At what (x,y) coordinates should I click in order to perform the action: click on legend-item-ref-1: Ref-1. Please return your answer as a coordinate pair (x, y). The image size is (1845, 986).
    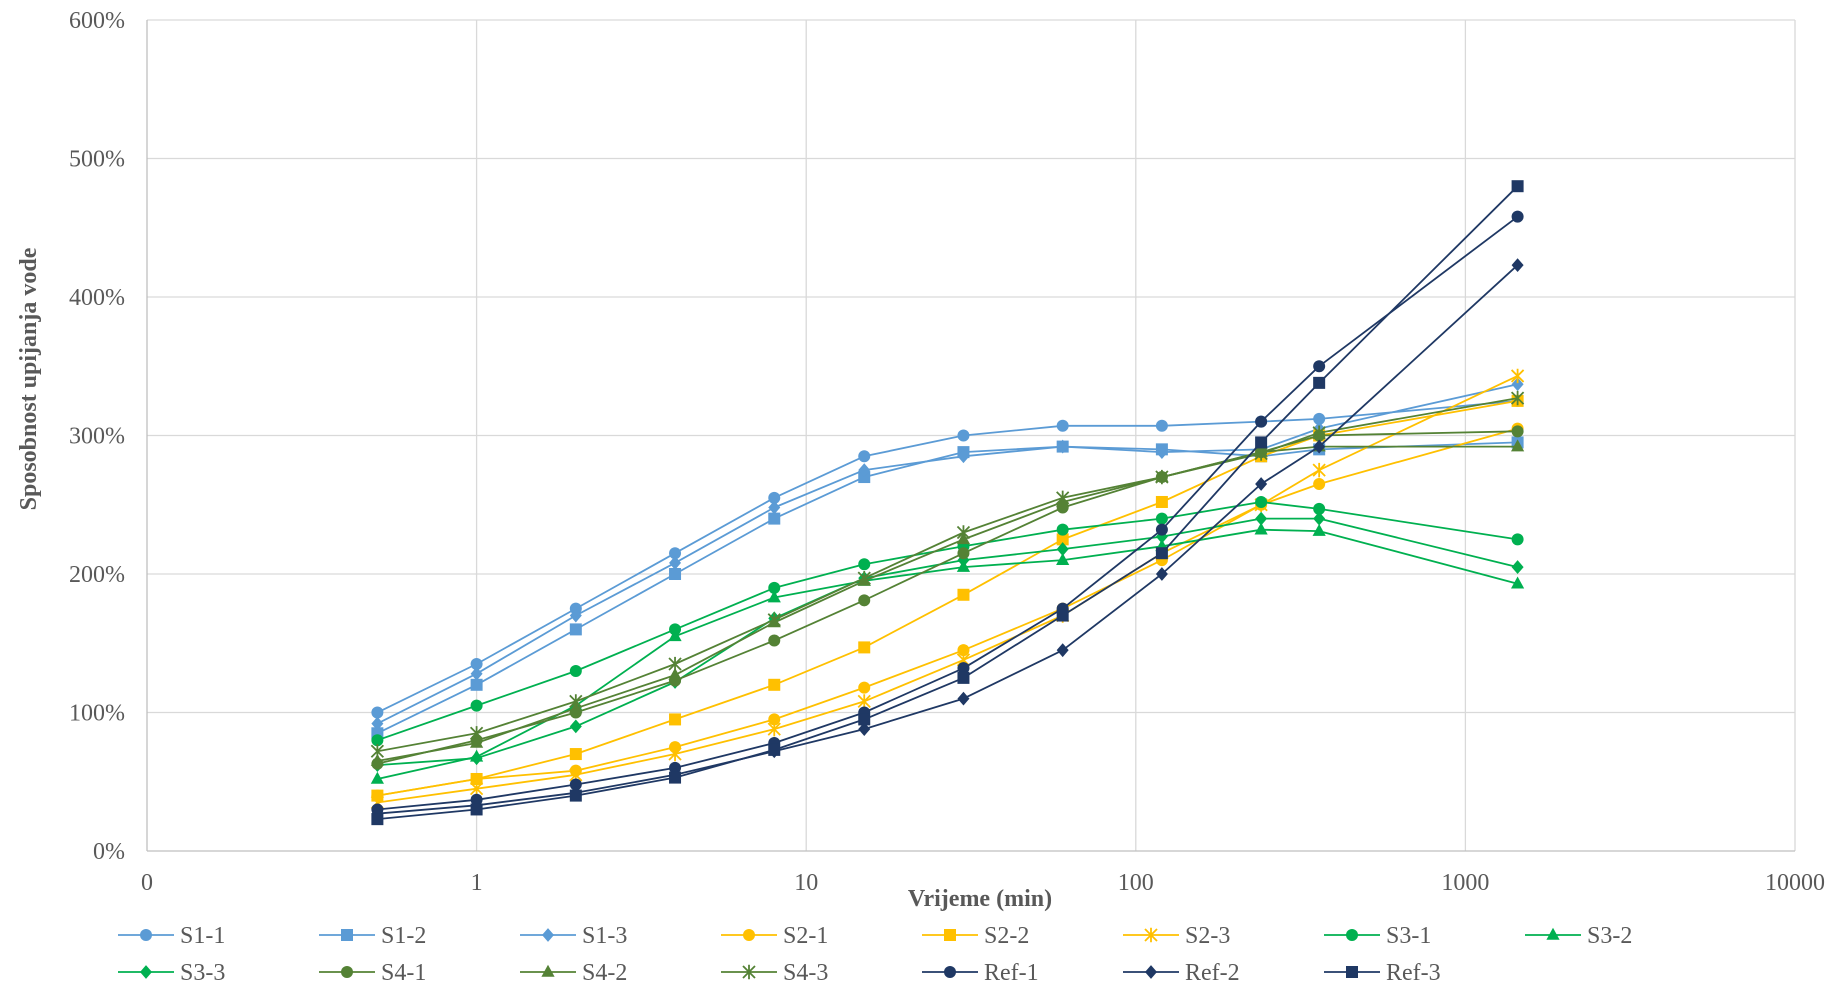
    Looking at the image, I should click on (980, 973).